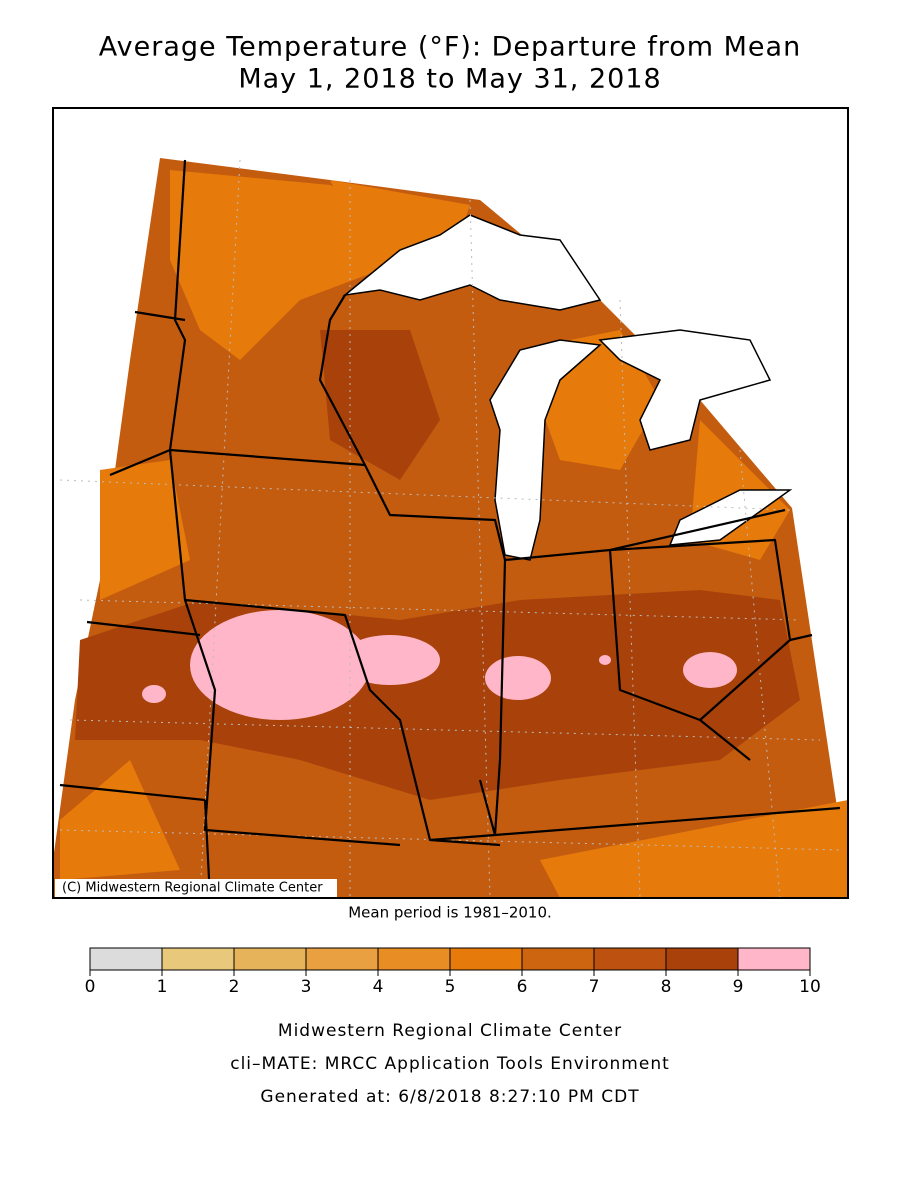 This screenshot has height=1204, width=900. What do you see at coordinates (472, 262) in the screenshot?
I see `lake-superior` at bounding box center [472, 262].